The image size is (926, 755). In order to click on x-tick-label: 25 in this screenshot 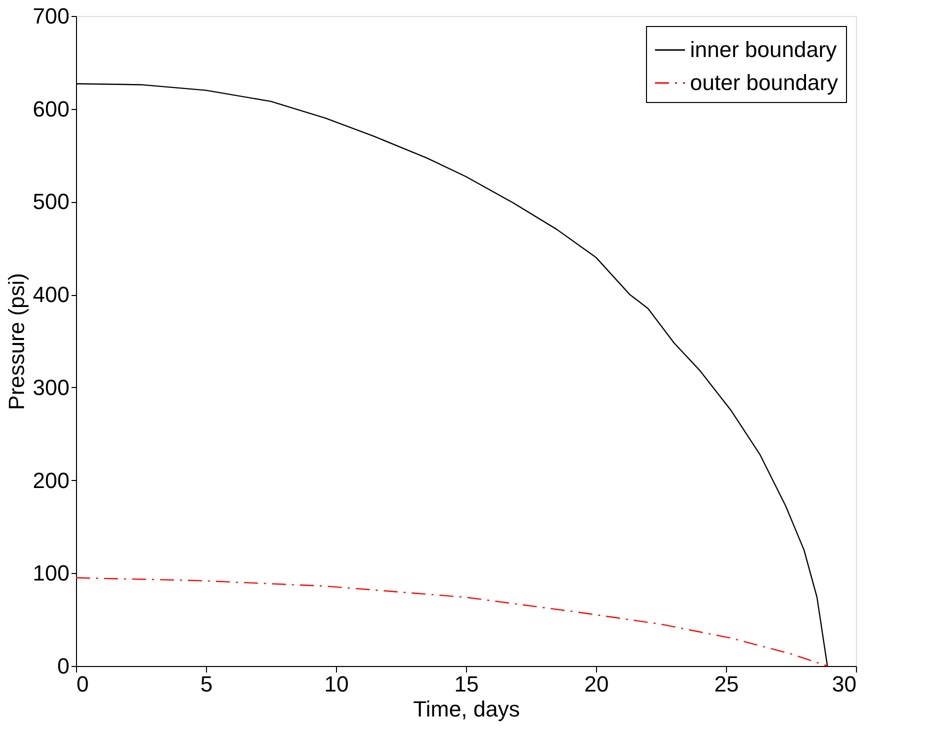, I will do `click(726, 684)`.